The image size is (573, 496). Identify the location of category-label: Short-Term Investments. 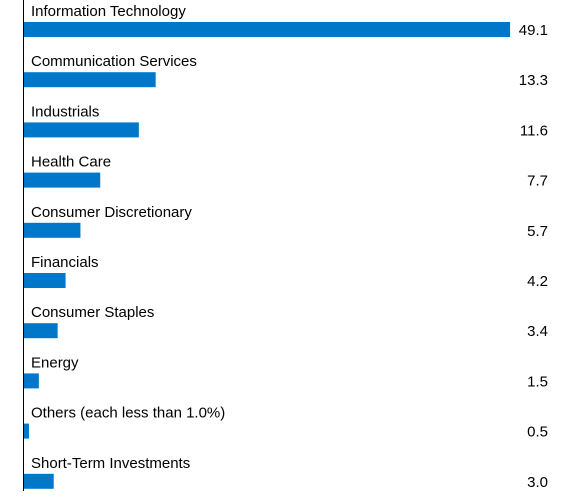
(110, 463).